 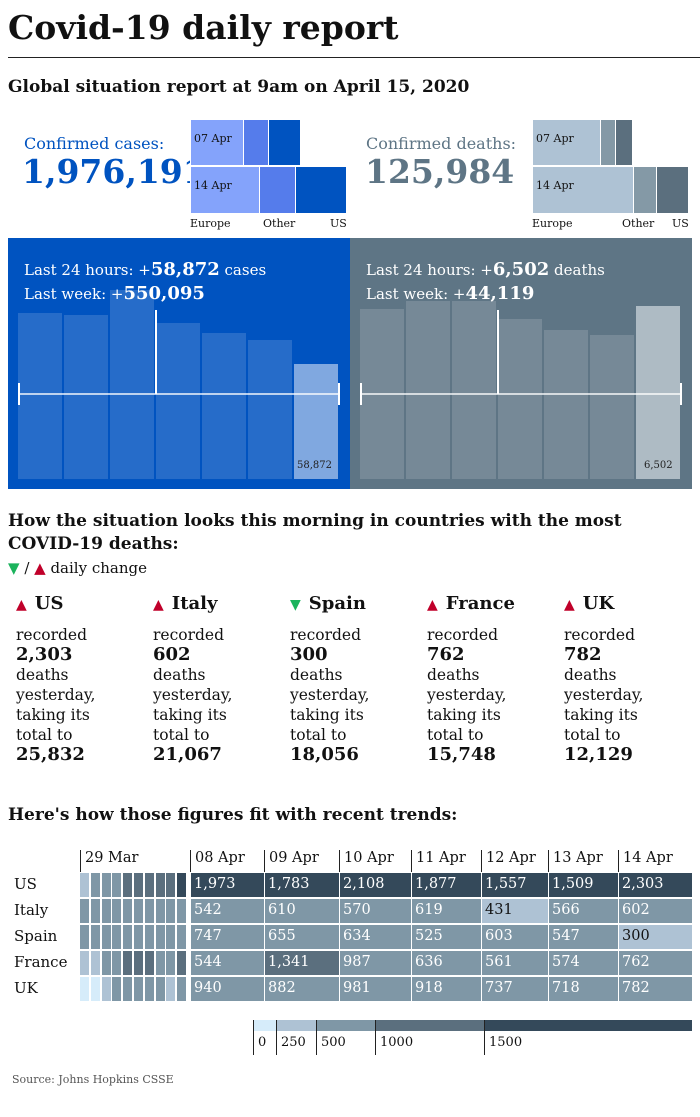 I want to click on heatmap-cell: 1,783, so click(x=301, y=885).